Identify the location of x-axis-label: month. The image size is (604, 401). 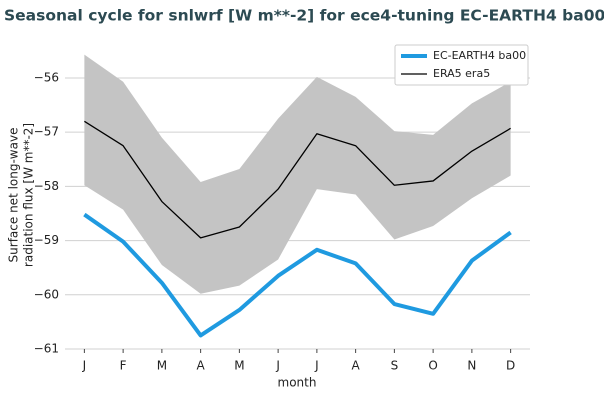
(297, 383).